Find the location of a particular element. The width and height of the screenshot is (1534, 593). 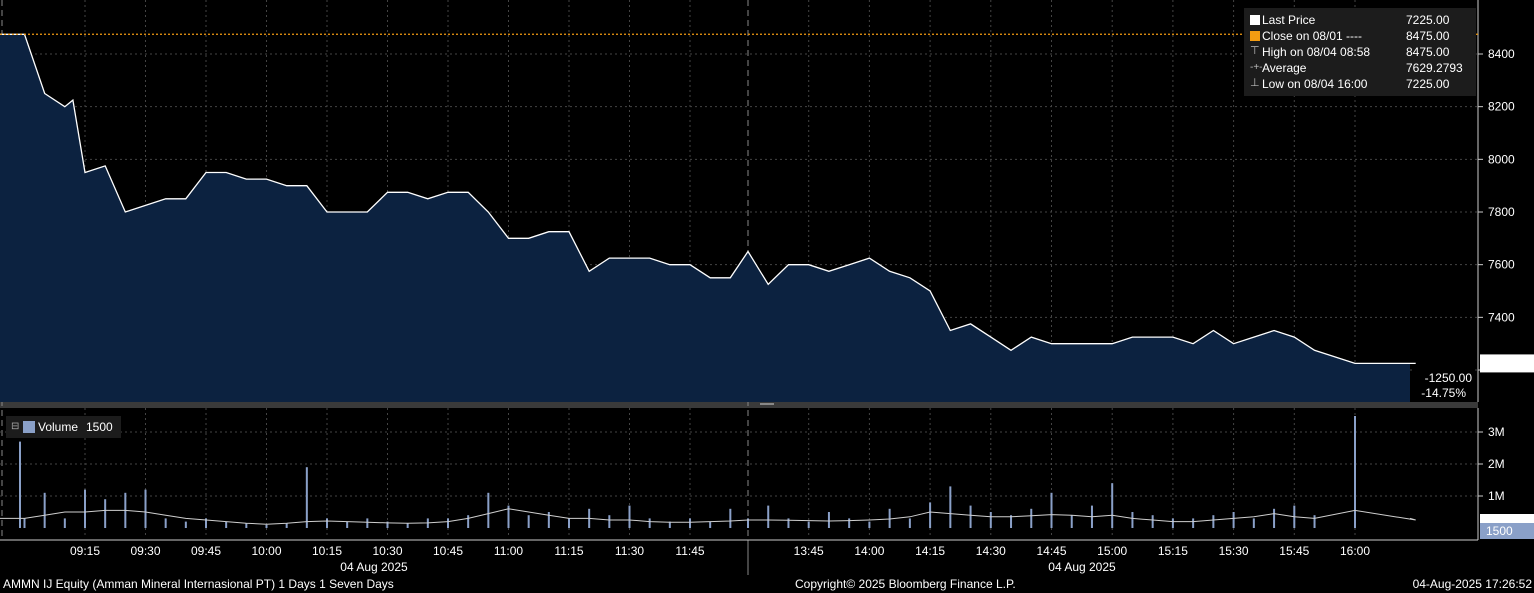

time-tick-label: 11:15 is located at coordinates (568, 551).